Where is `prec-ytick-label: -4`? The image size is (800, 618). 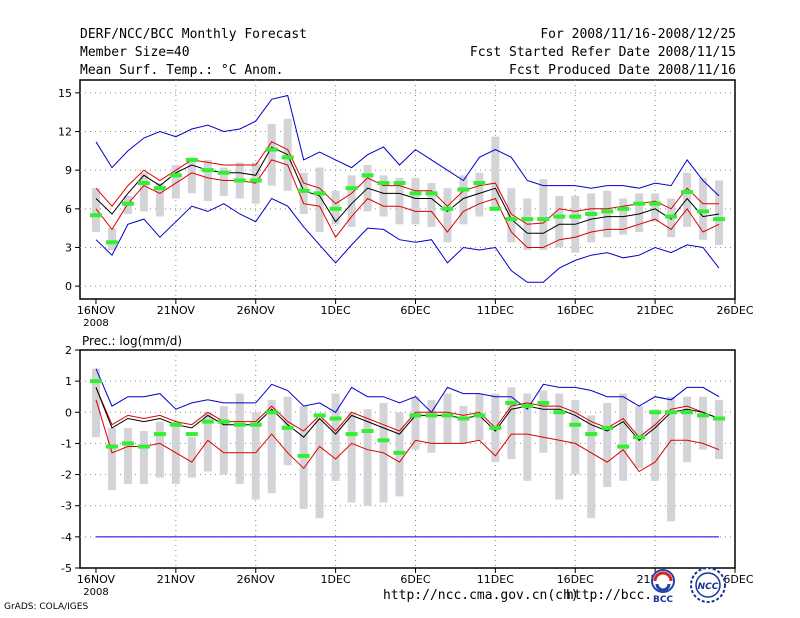 prec-ytick-label: -4 is located at coordinates (66, 537).